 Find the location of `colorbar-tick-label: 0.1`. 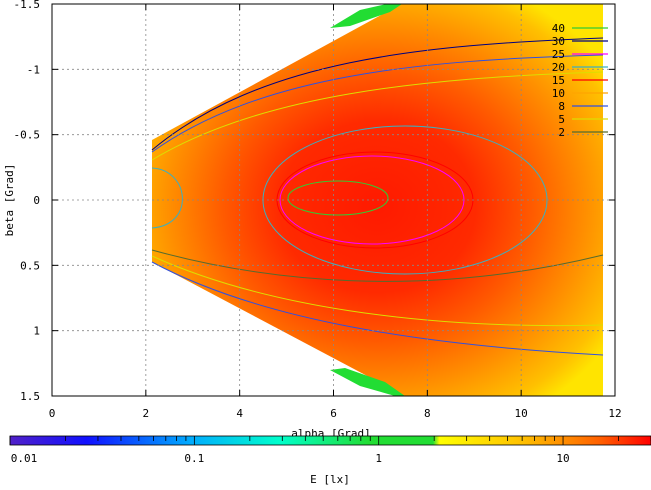

colorbar-tick-label: 0.1 is located at coordinates (194, 458).